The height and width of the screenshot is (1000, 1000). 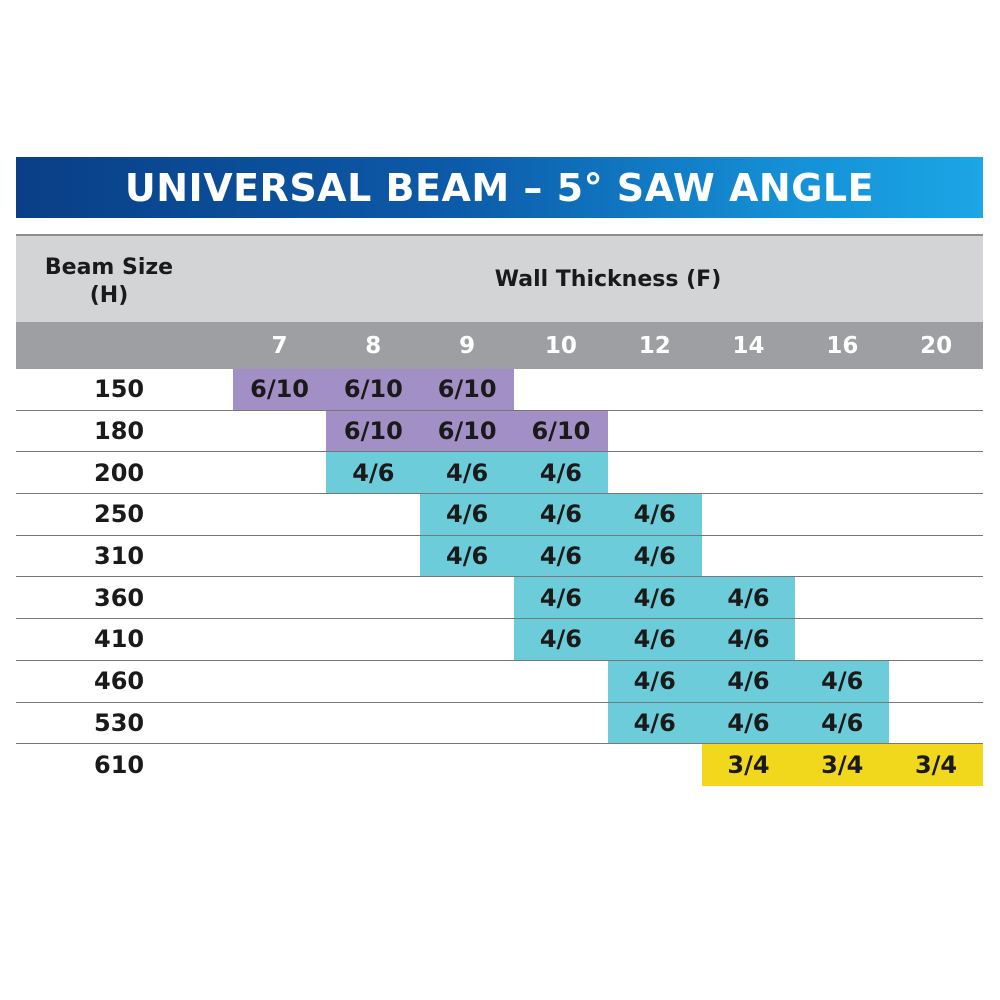 What do you see at coordinates (279, 345) in the screenshot?
I see `column-header: 7` at bounding box center [279, 345].